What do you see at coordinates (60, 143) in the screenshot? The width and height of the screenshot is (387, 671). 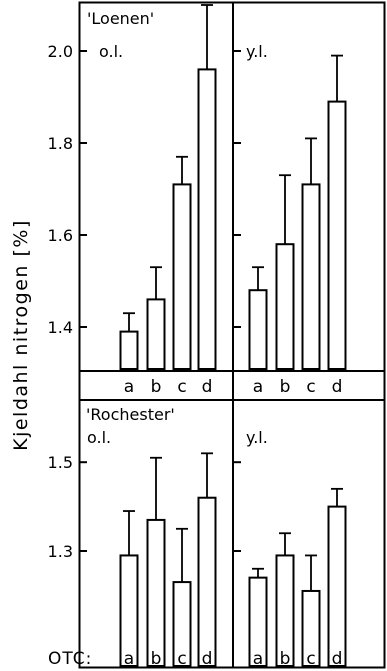 I see `y-tick-label: 1.8` at bounding box center [60, 143].